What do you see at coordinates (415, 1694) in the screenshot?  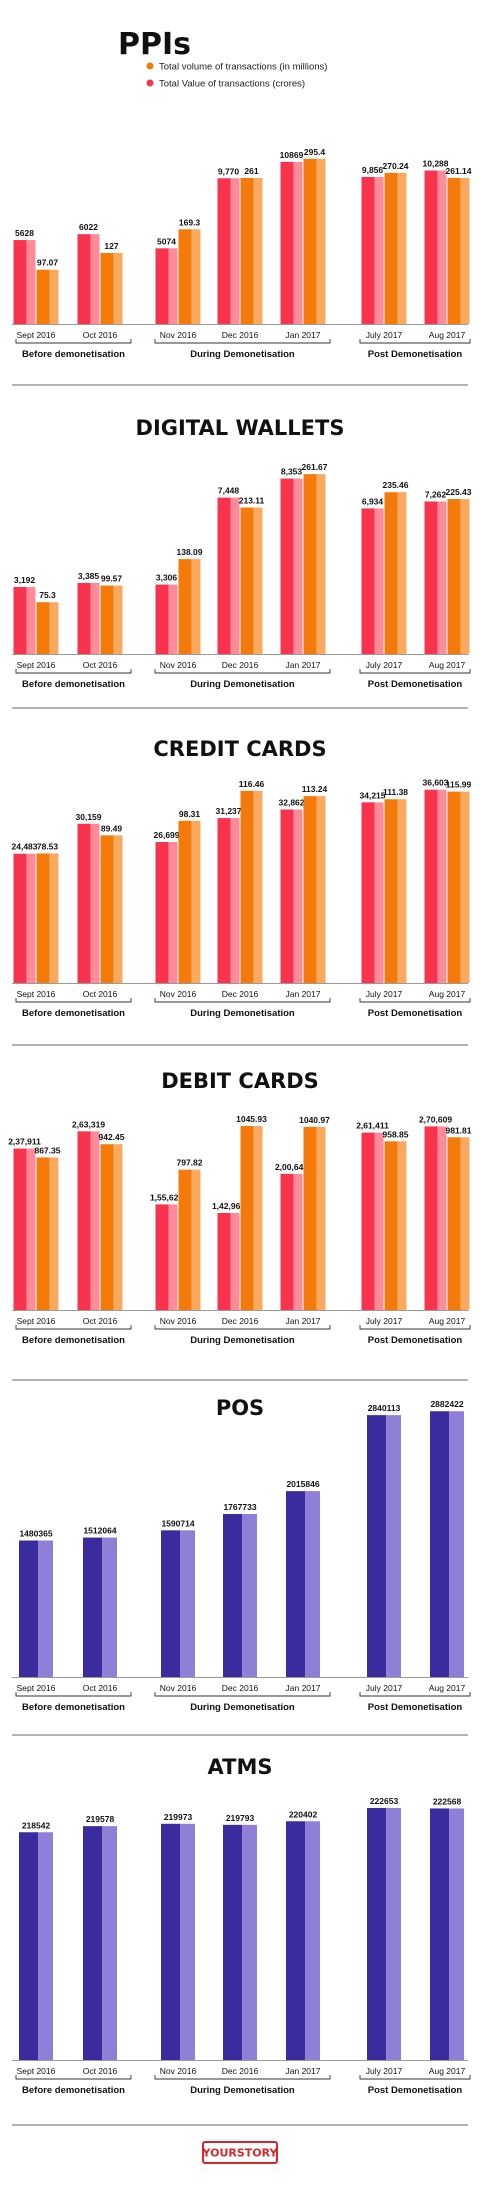 I see `pos-group-bracket` at bounding box center [415, 1694].